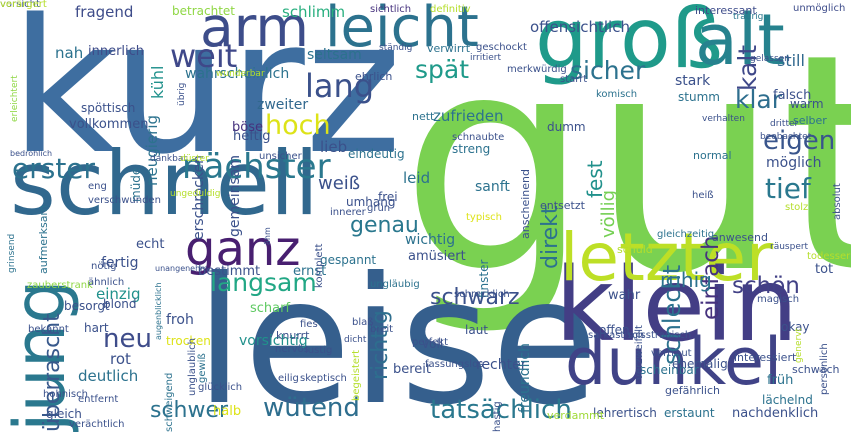 The image size is (851, 432). I want to click on word-genervt: genervt, so click(799, 345).